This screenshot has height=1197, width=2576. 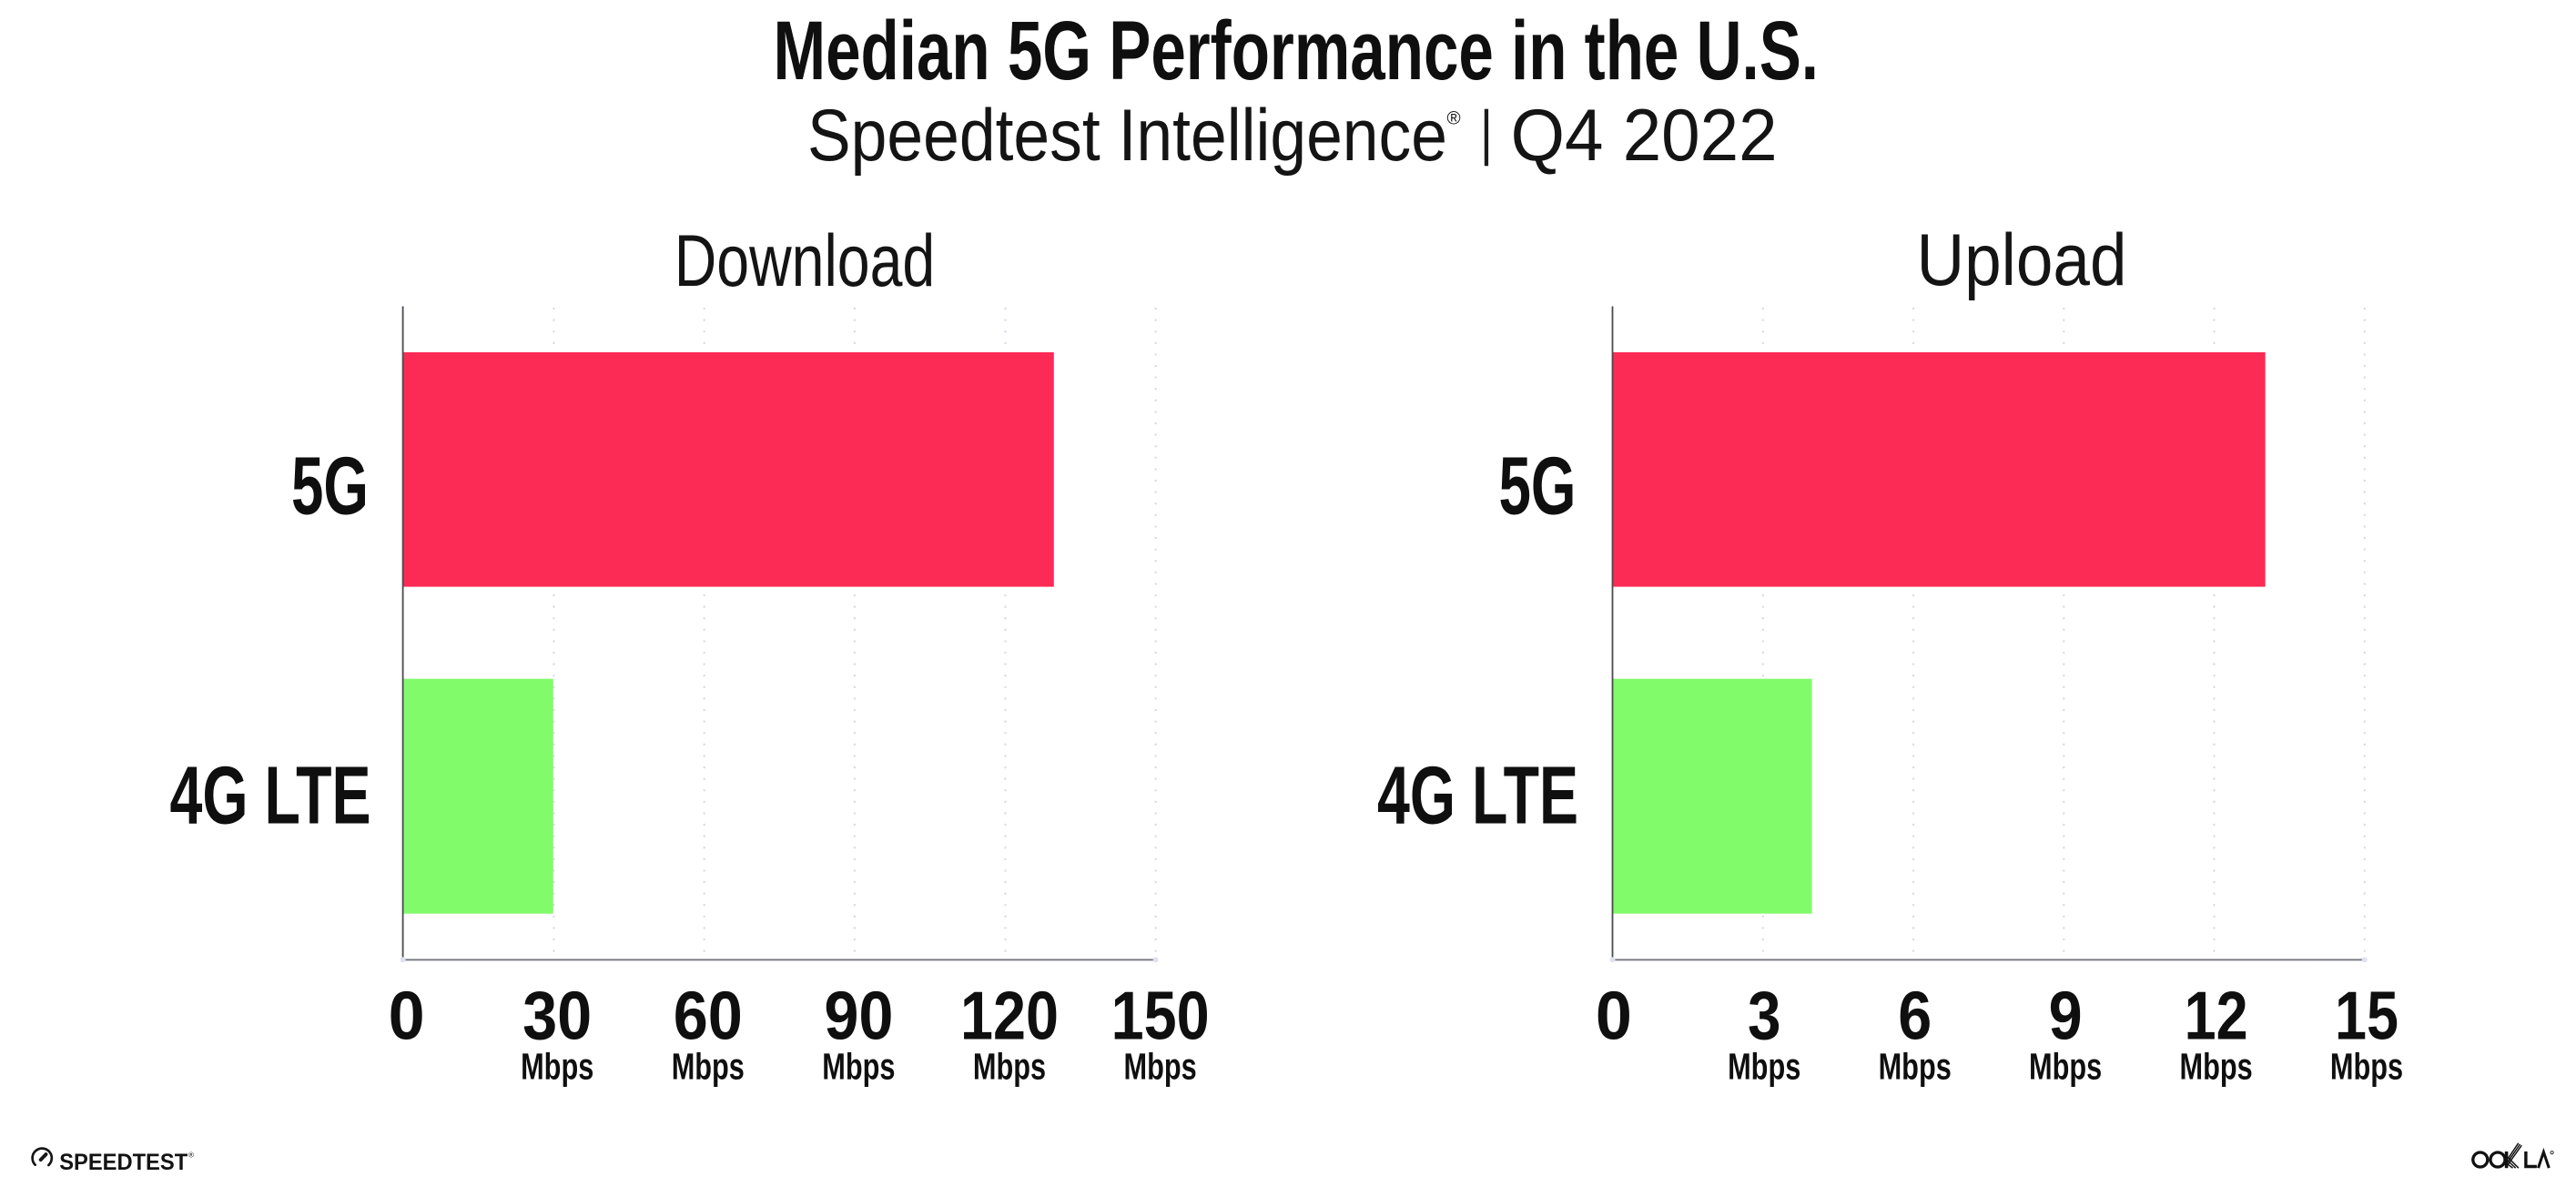 What do you see at coordinates (1764, 1017) in the screenshot?
I see `svg-text: 3` at bounding box center [1764, 1017].